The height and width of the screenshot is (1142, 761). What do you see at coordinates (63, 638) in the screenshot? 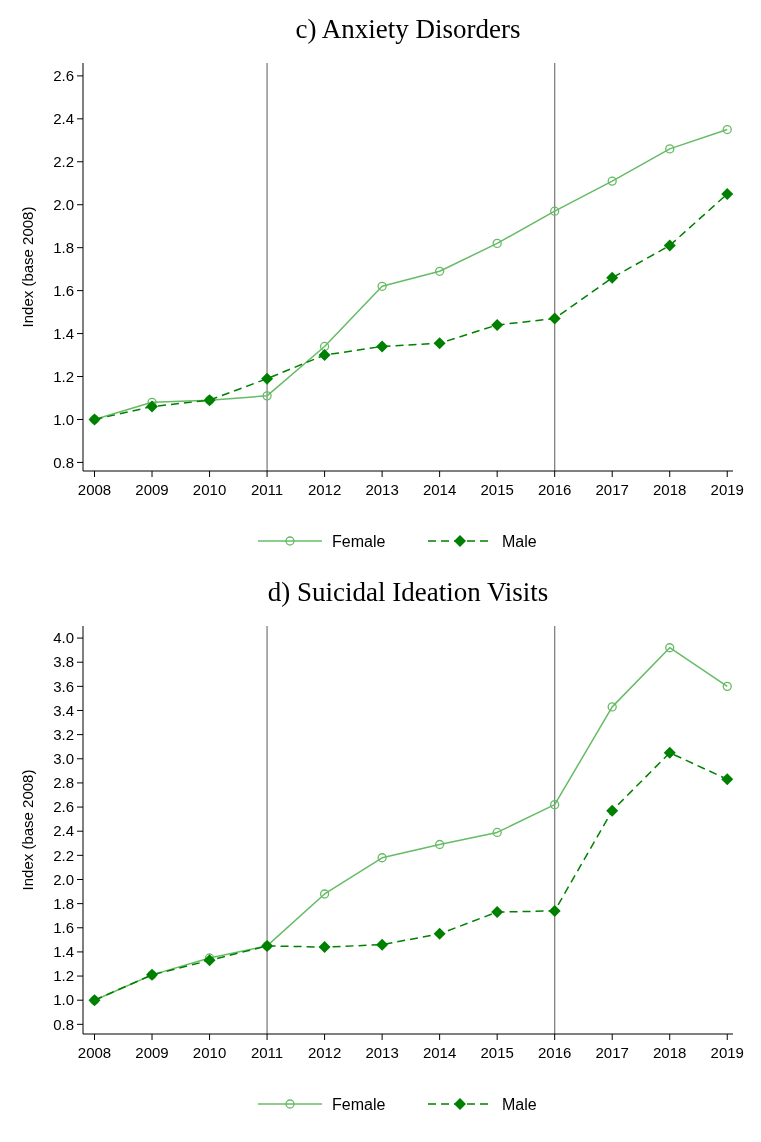
I see `y-tick-label: 4.0` at bounding box center [63, 638].